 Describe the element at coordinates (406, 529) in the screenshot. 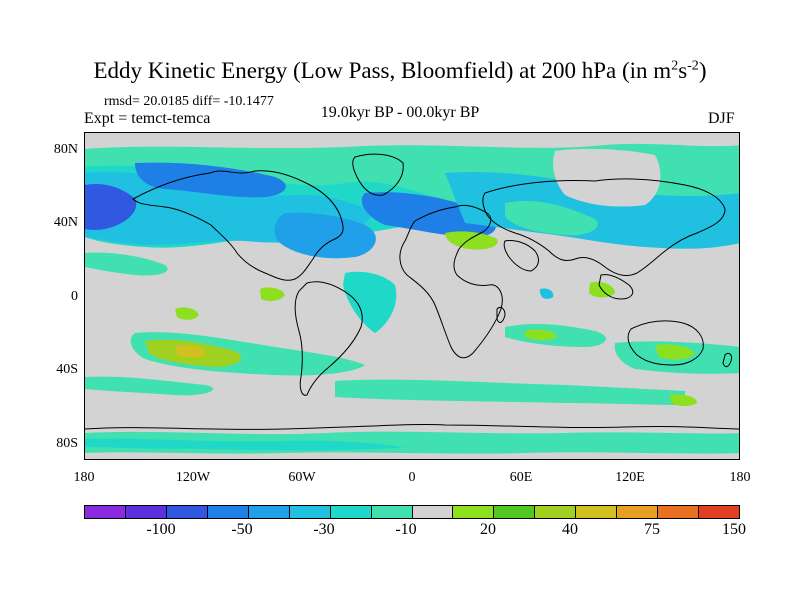

I see `colorbar-label: -10` at that location.